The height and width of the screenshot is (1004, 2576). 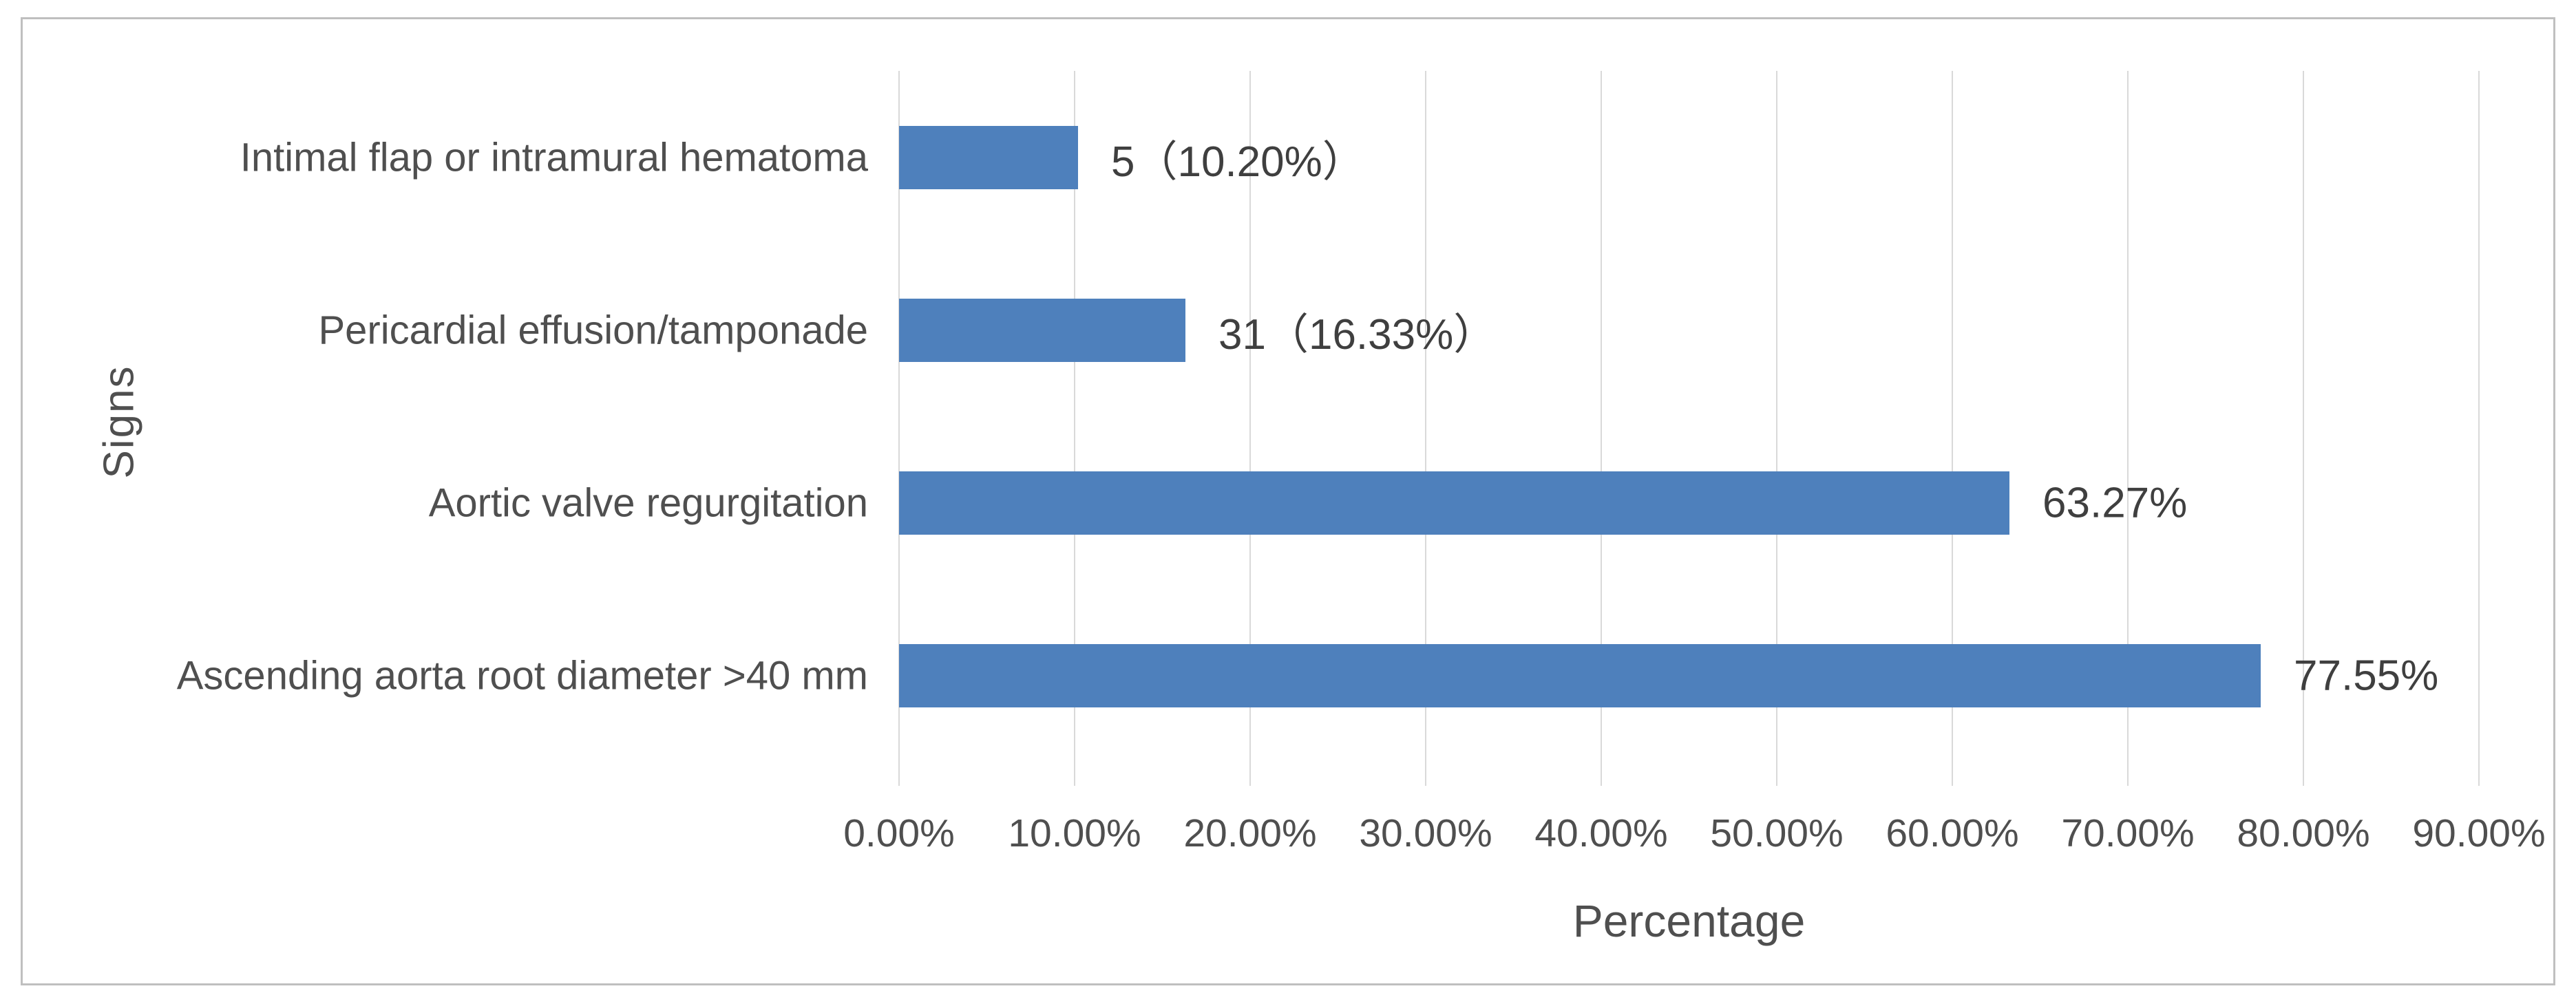 I want to click on x-tick-label: 0.00%, so click(x=899, y=833).